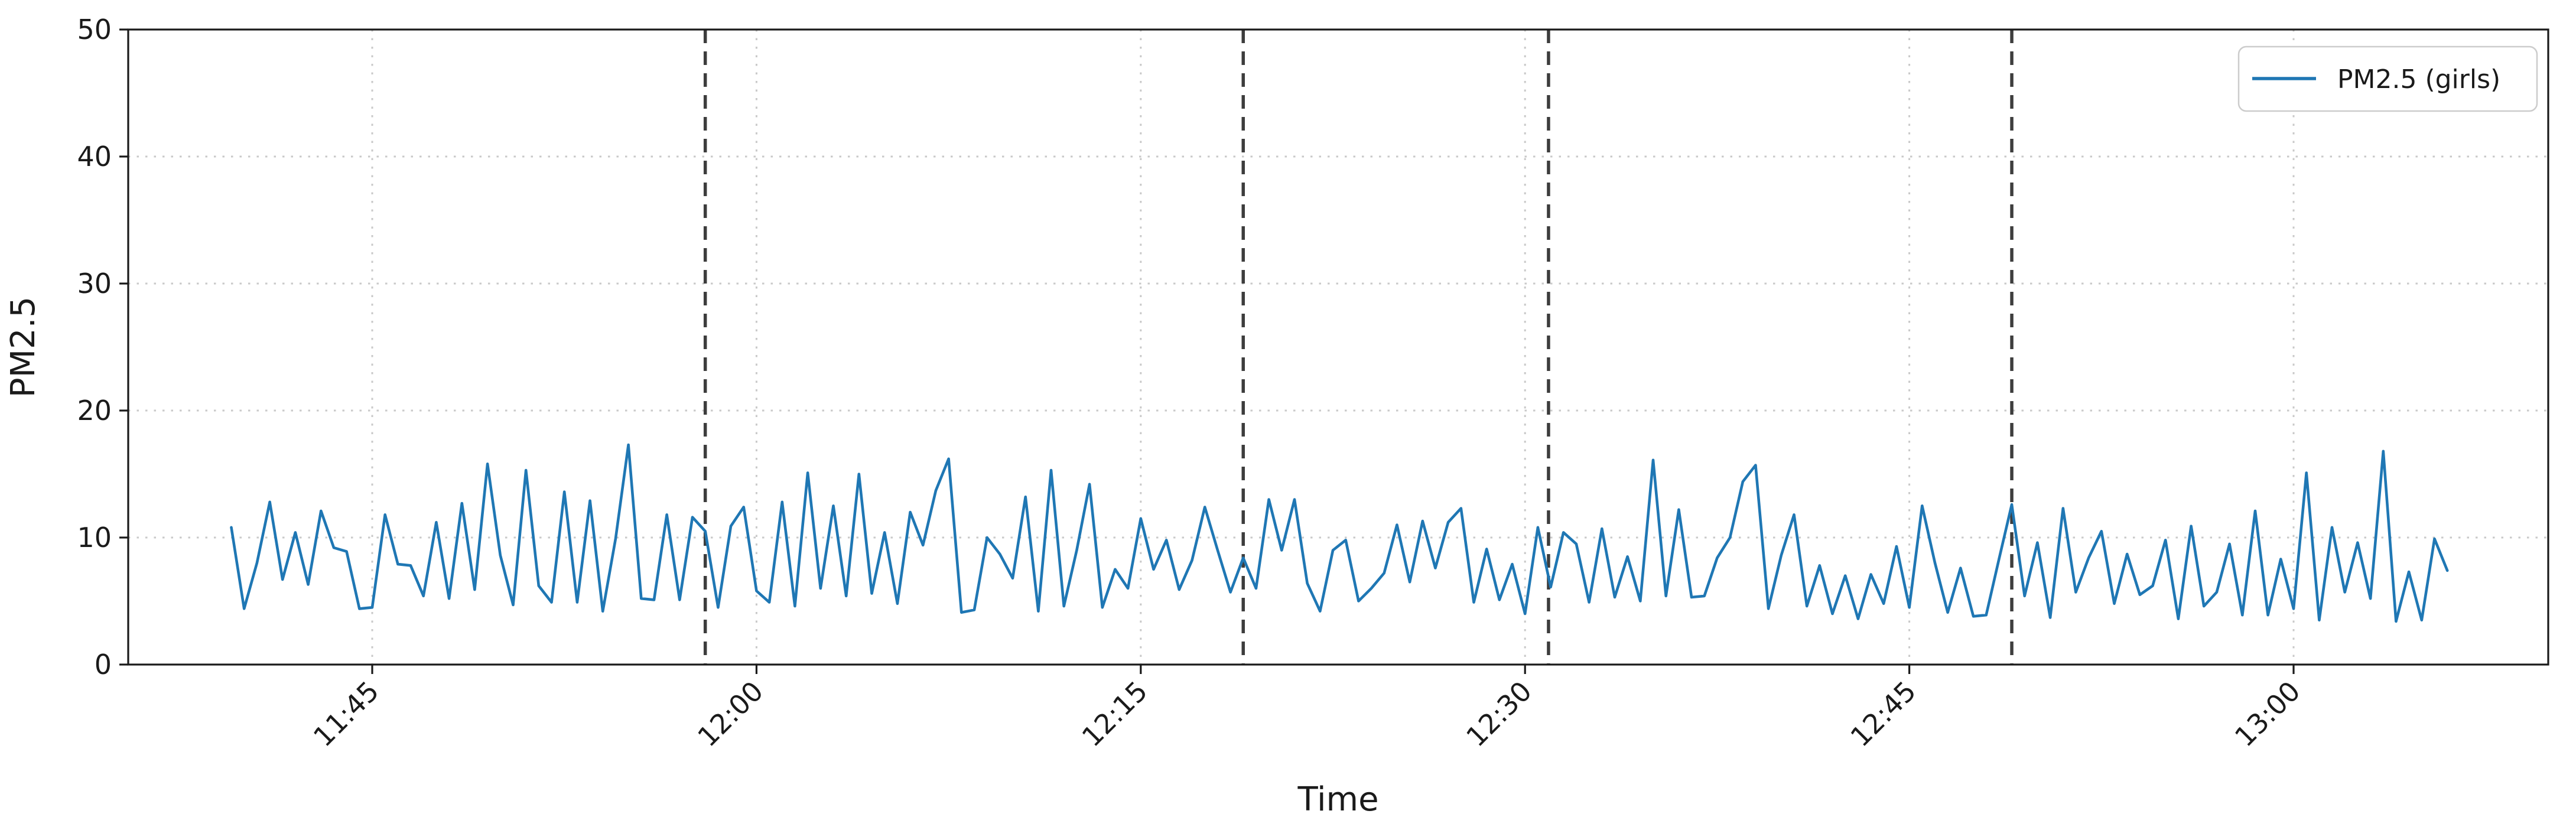  Describe the element at coordinates (23, 348) in the screenshot. I see `y-axis-label: PM2.5` at that location.